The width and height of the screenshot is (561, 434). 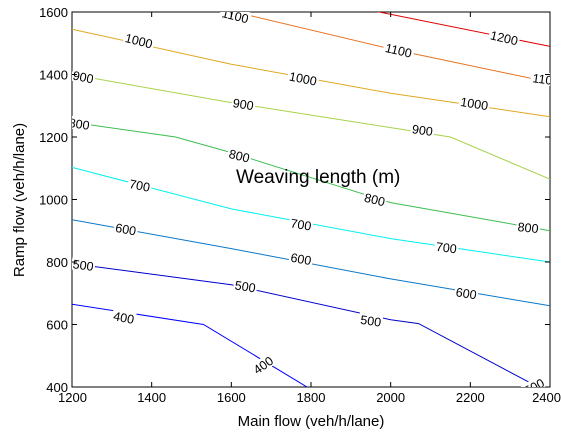 What do you see at coordinates (311, 421) in the screenshot?
I see `x-axis-label: Main flow (veh/h/lane)` at bounding box center [311, 421].